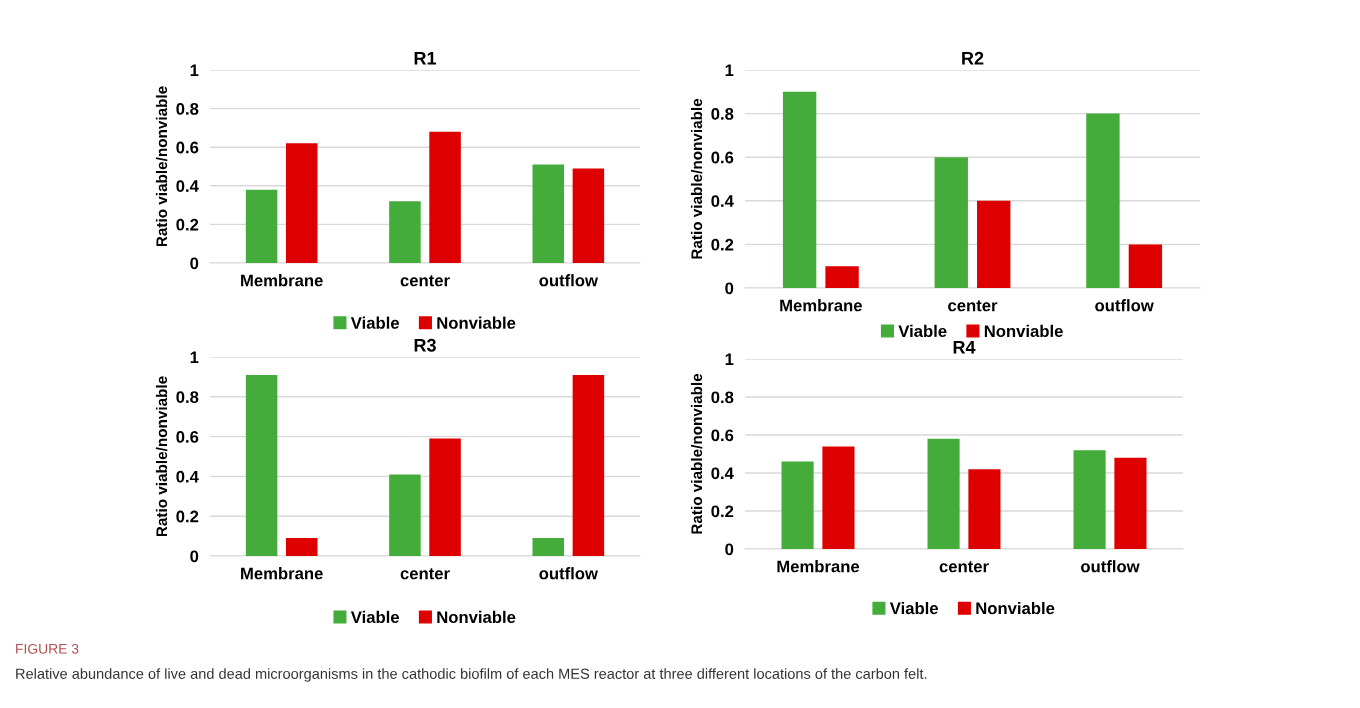  What do you see at coordinates (973, 58) in the screenshot?
I see `chart-title: R2` at bounding box center [973, 58].